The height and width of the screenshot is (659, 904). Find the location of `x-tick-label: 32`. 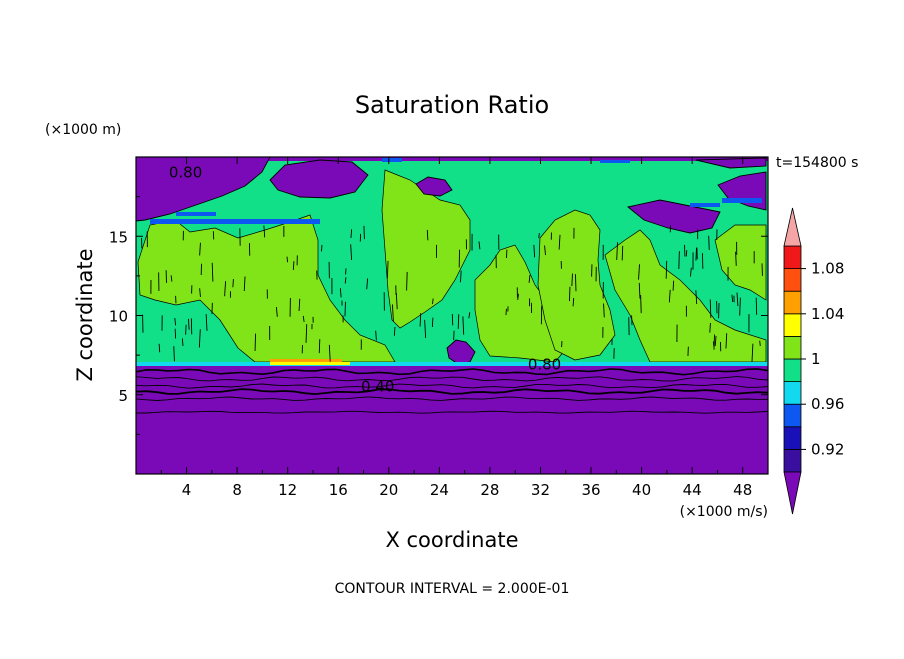

x-tick-label: 32 is located at coordinates (540, 490).